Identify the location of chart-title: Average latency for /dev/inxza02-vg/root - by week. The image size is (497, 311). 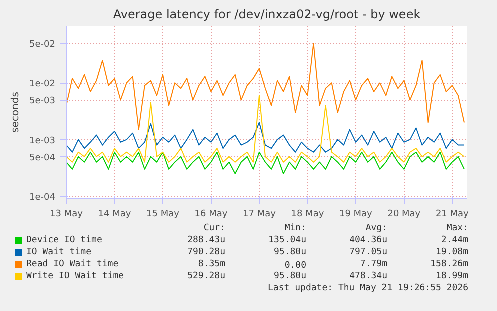
(267, 15).